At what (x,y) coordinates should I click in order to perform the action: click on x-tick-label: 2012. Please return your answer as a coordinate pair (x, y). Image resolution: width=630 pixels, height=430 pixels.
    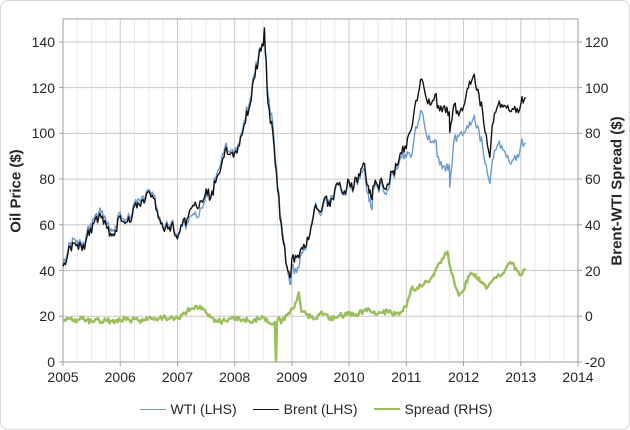
    Looking at the image, I should click on (463, 377).